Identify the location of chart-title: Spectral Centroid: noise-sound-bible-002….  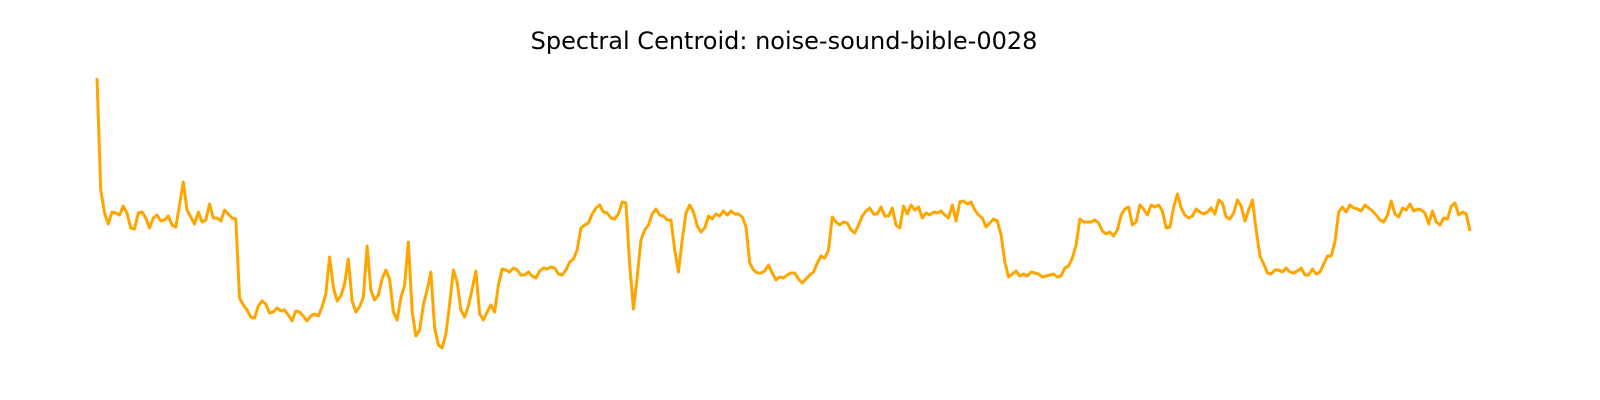
(784, 41).